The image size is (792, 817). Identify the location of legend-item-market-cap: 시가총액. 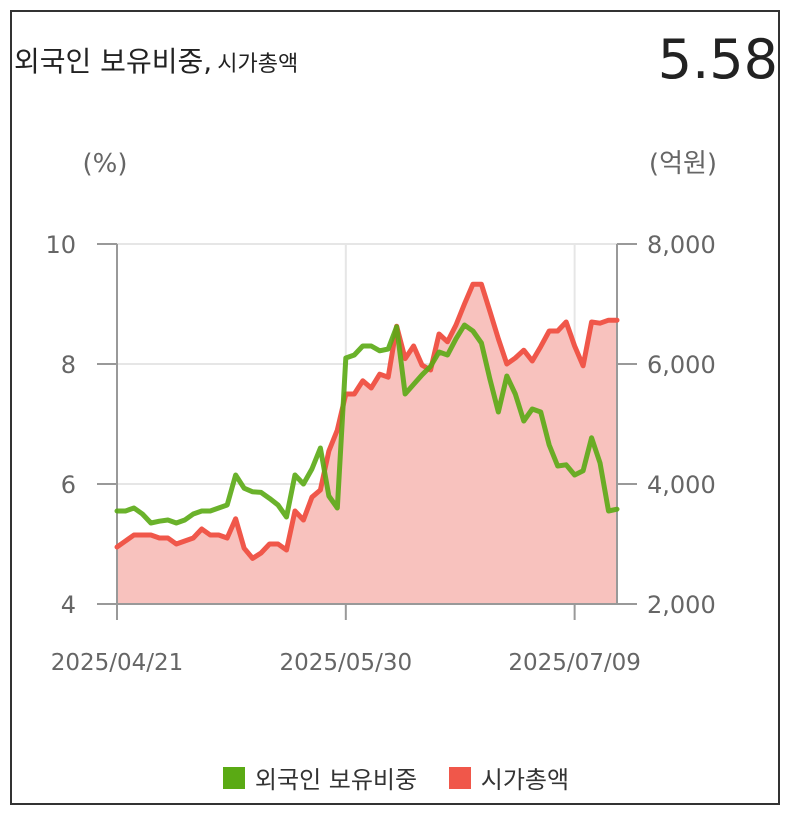
(509, 777).